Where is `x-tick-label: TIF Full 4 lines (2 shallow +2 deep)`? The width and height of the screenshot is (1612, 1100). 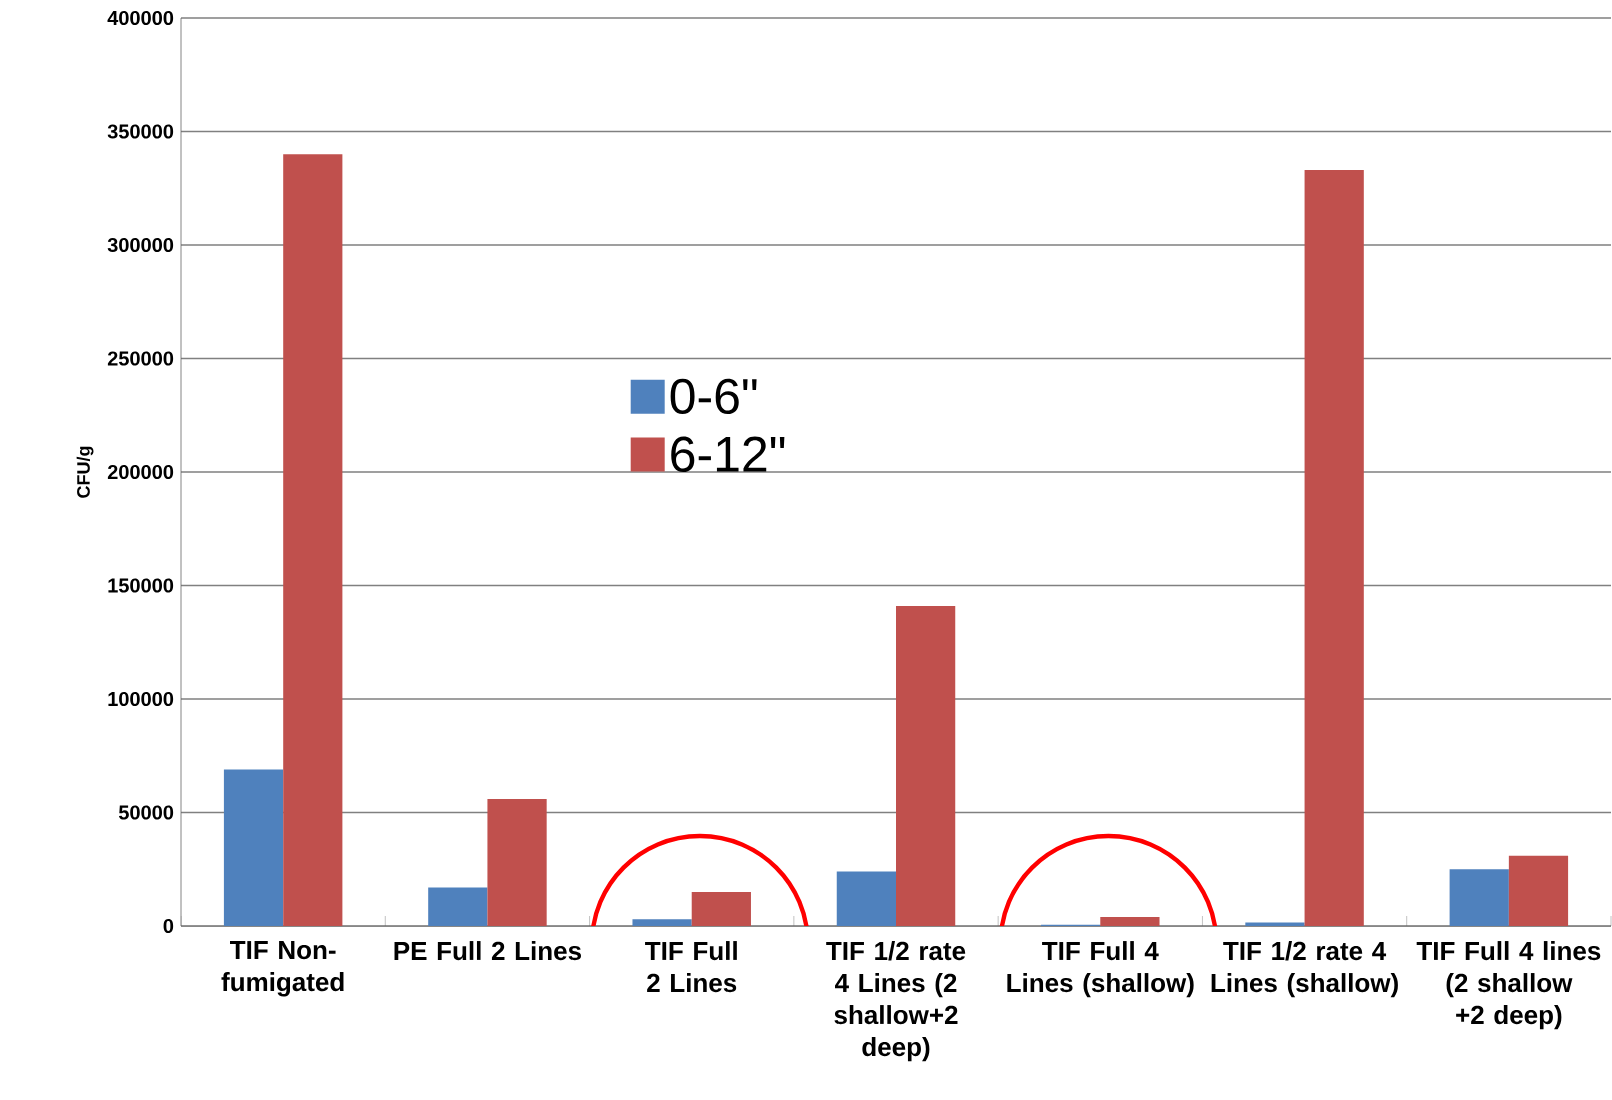
x-tick-label: TIF Full 4 lines (2 shallow +2 deep) is located at coordinates (1508, 985).